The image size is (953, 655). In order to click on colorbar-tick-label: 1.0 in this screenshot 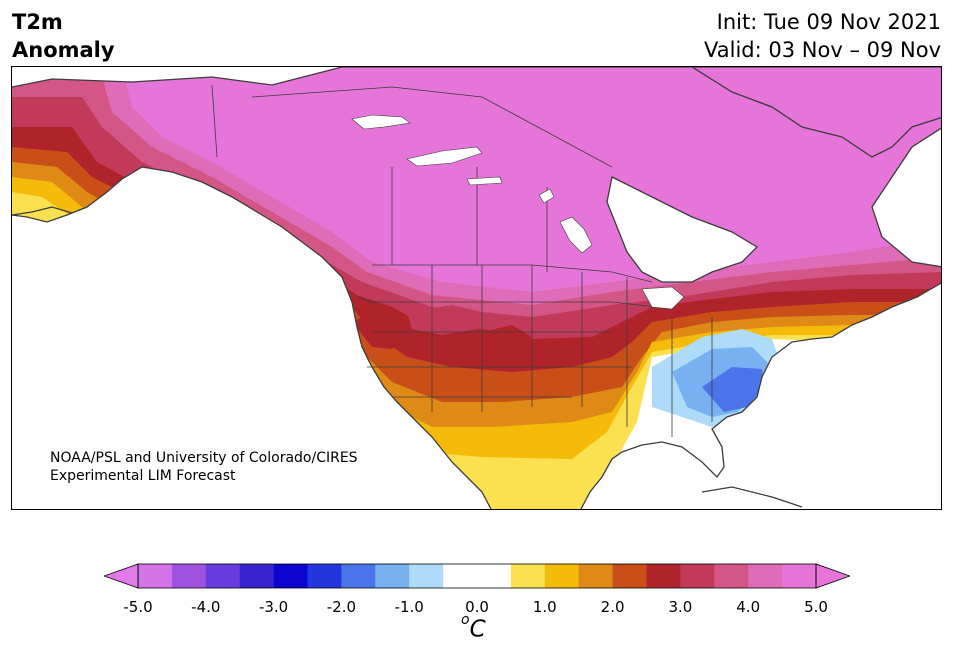, I will do `click(544, 607)`.